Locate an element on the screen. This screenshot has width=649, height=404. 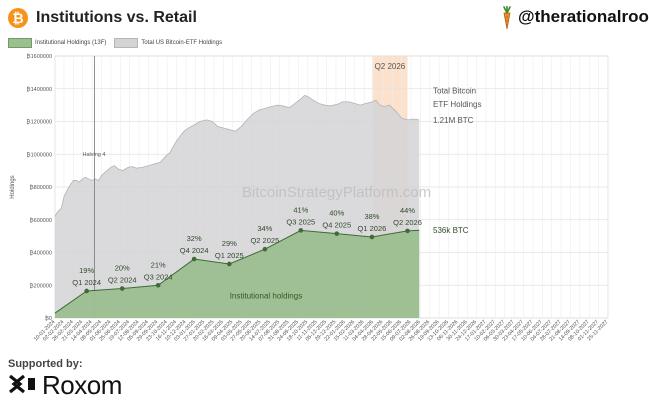
legend-swatch-institutional is located at coordinates (20, 43).